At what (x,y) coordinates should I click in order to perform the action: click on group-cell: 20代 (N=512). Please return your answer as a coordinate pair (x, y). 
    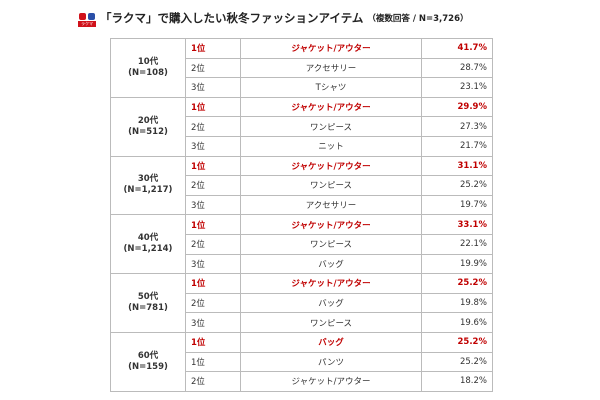
    Looking at the image, I should click on (148, 126).